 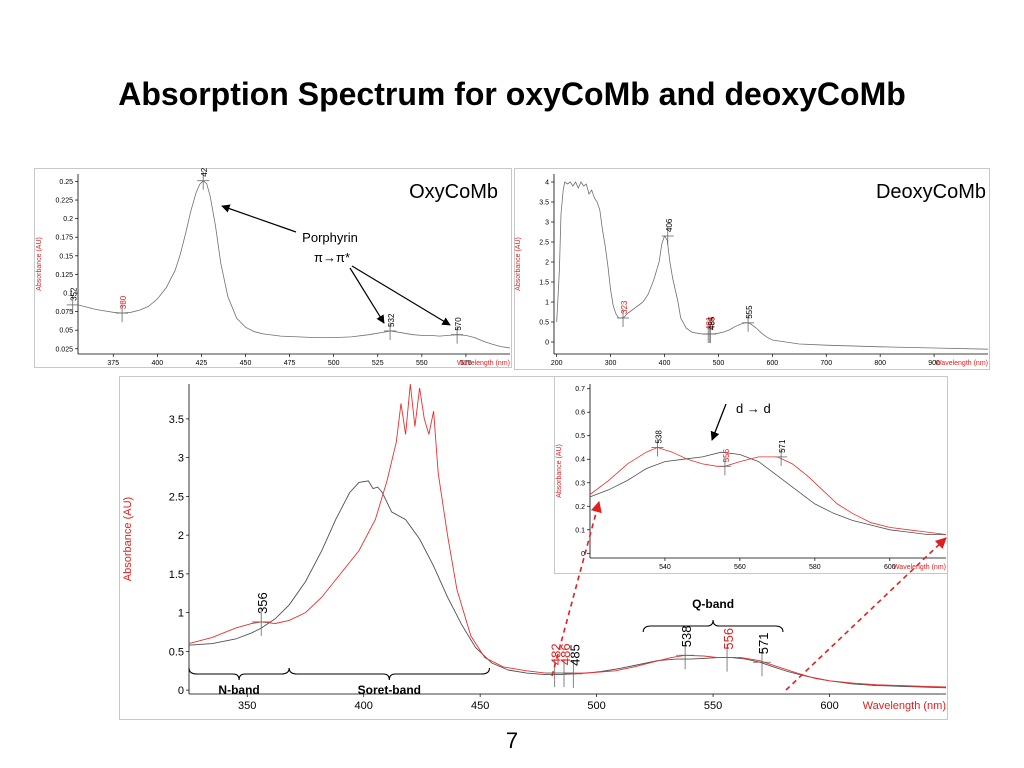 I want to click on d-d-transition-annotation: d → d, so click(x=753, y=408).